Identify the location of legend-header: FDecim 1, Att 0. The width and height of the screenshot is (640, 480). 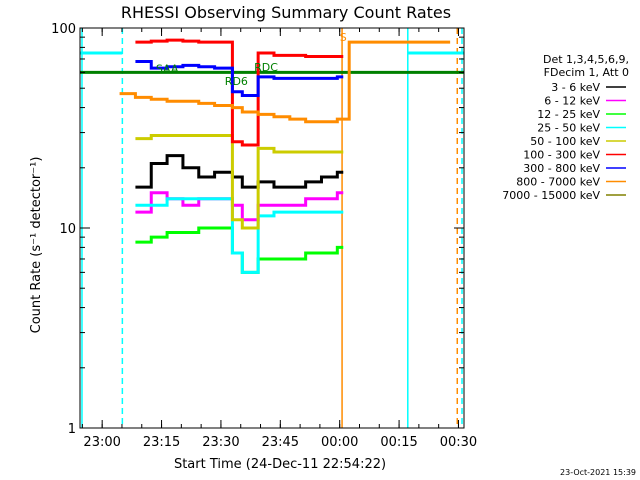
(586, 72).